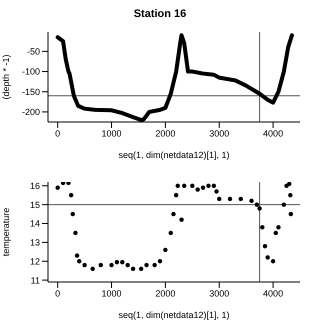 This screenshot has width=320, height=320. I want to click on y-tick-label: -50, so click(33, 51).